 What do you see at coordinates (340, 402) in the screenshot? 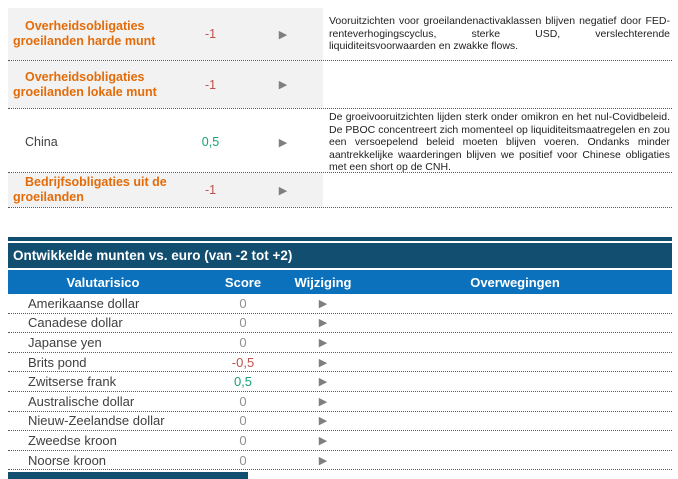
I see `currency-row: Australische dollar 0 ▶` at bounding box center [340, 402].